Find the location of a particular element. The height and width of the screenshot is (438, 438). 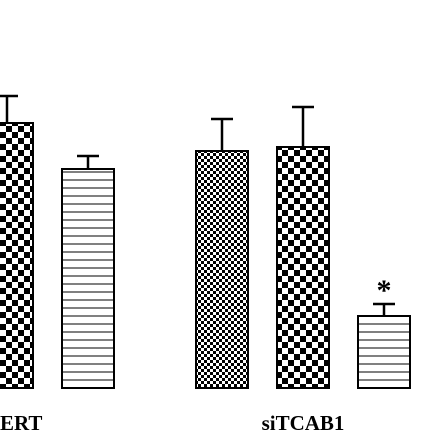

x-tick-label: ERT is located at coordinates (21, 423).